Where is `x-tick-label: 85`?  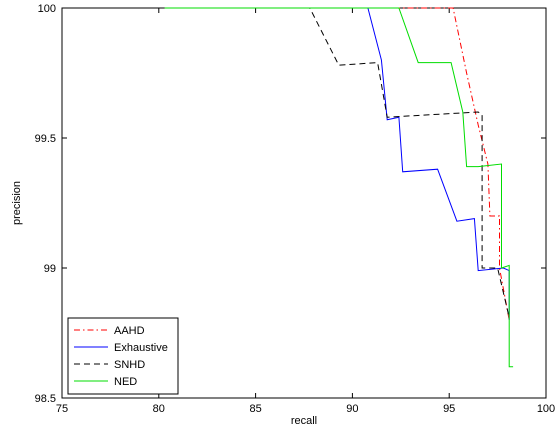
x-tick-label: 85 is located at coordinates (255, 409).